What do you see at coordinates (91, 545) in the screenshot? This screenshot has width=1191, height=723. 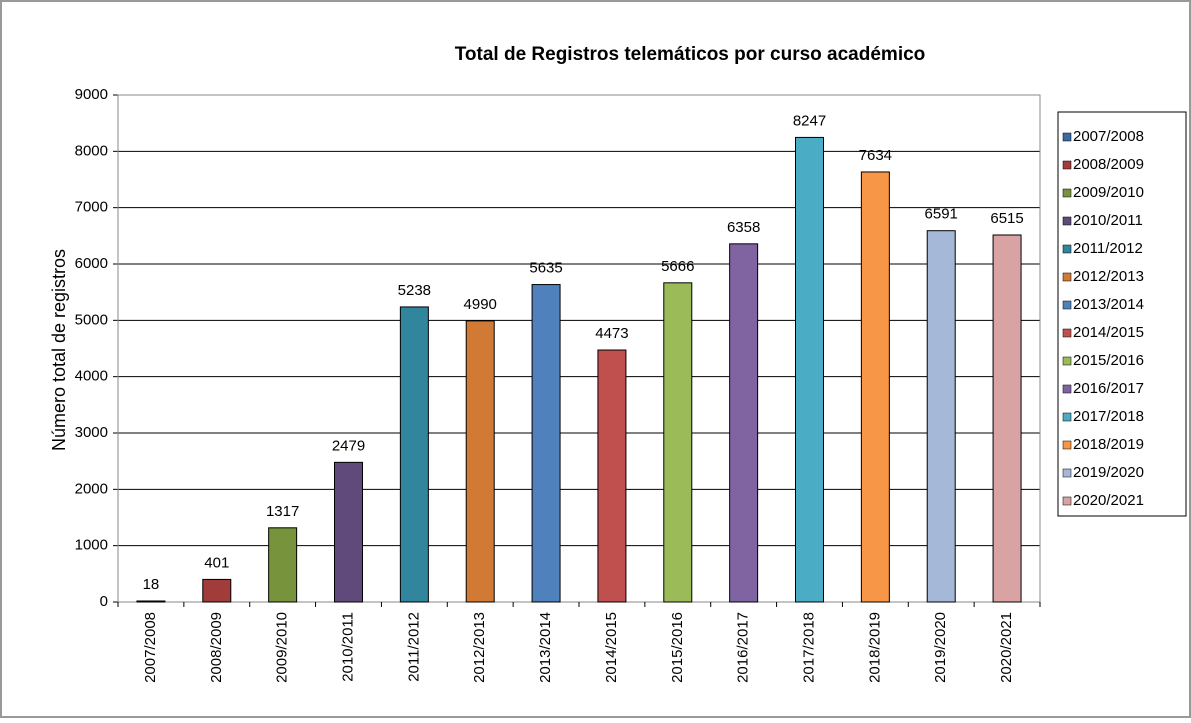 I see `y-tick-label: 1000` at bounding box center [91, 545].